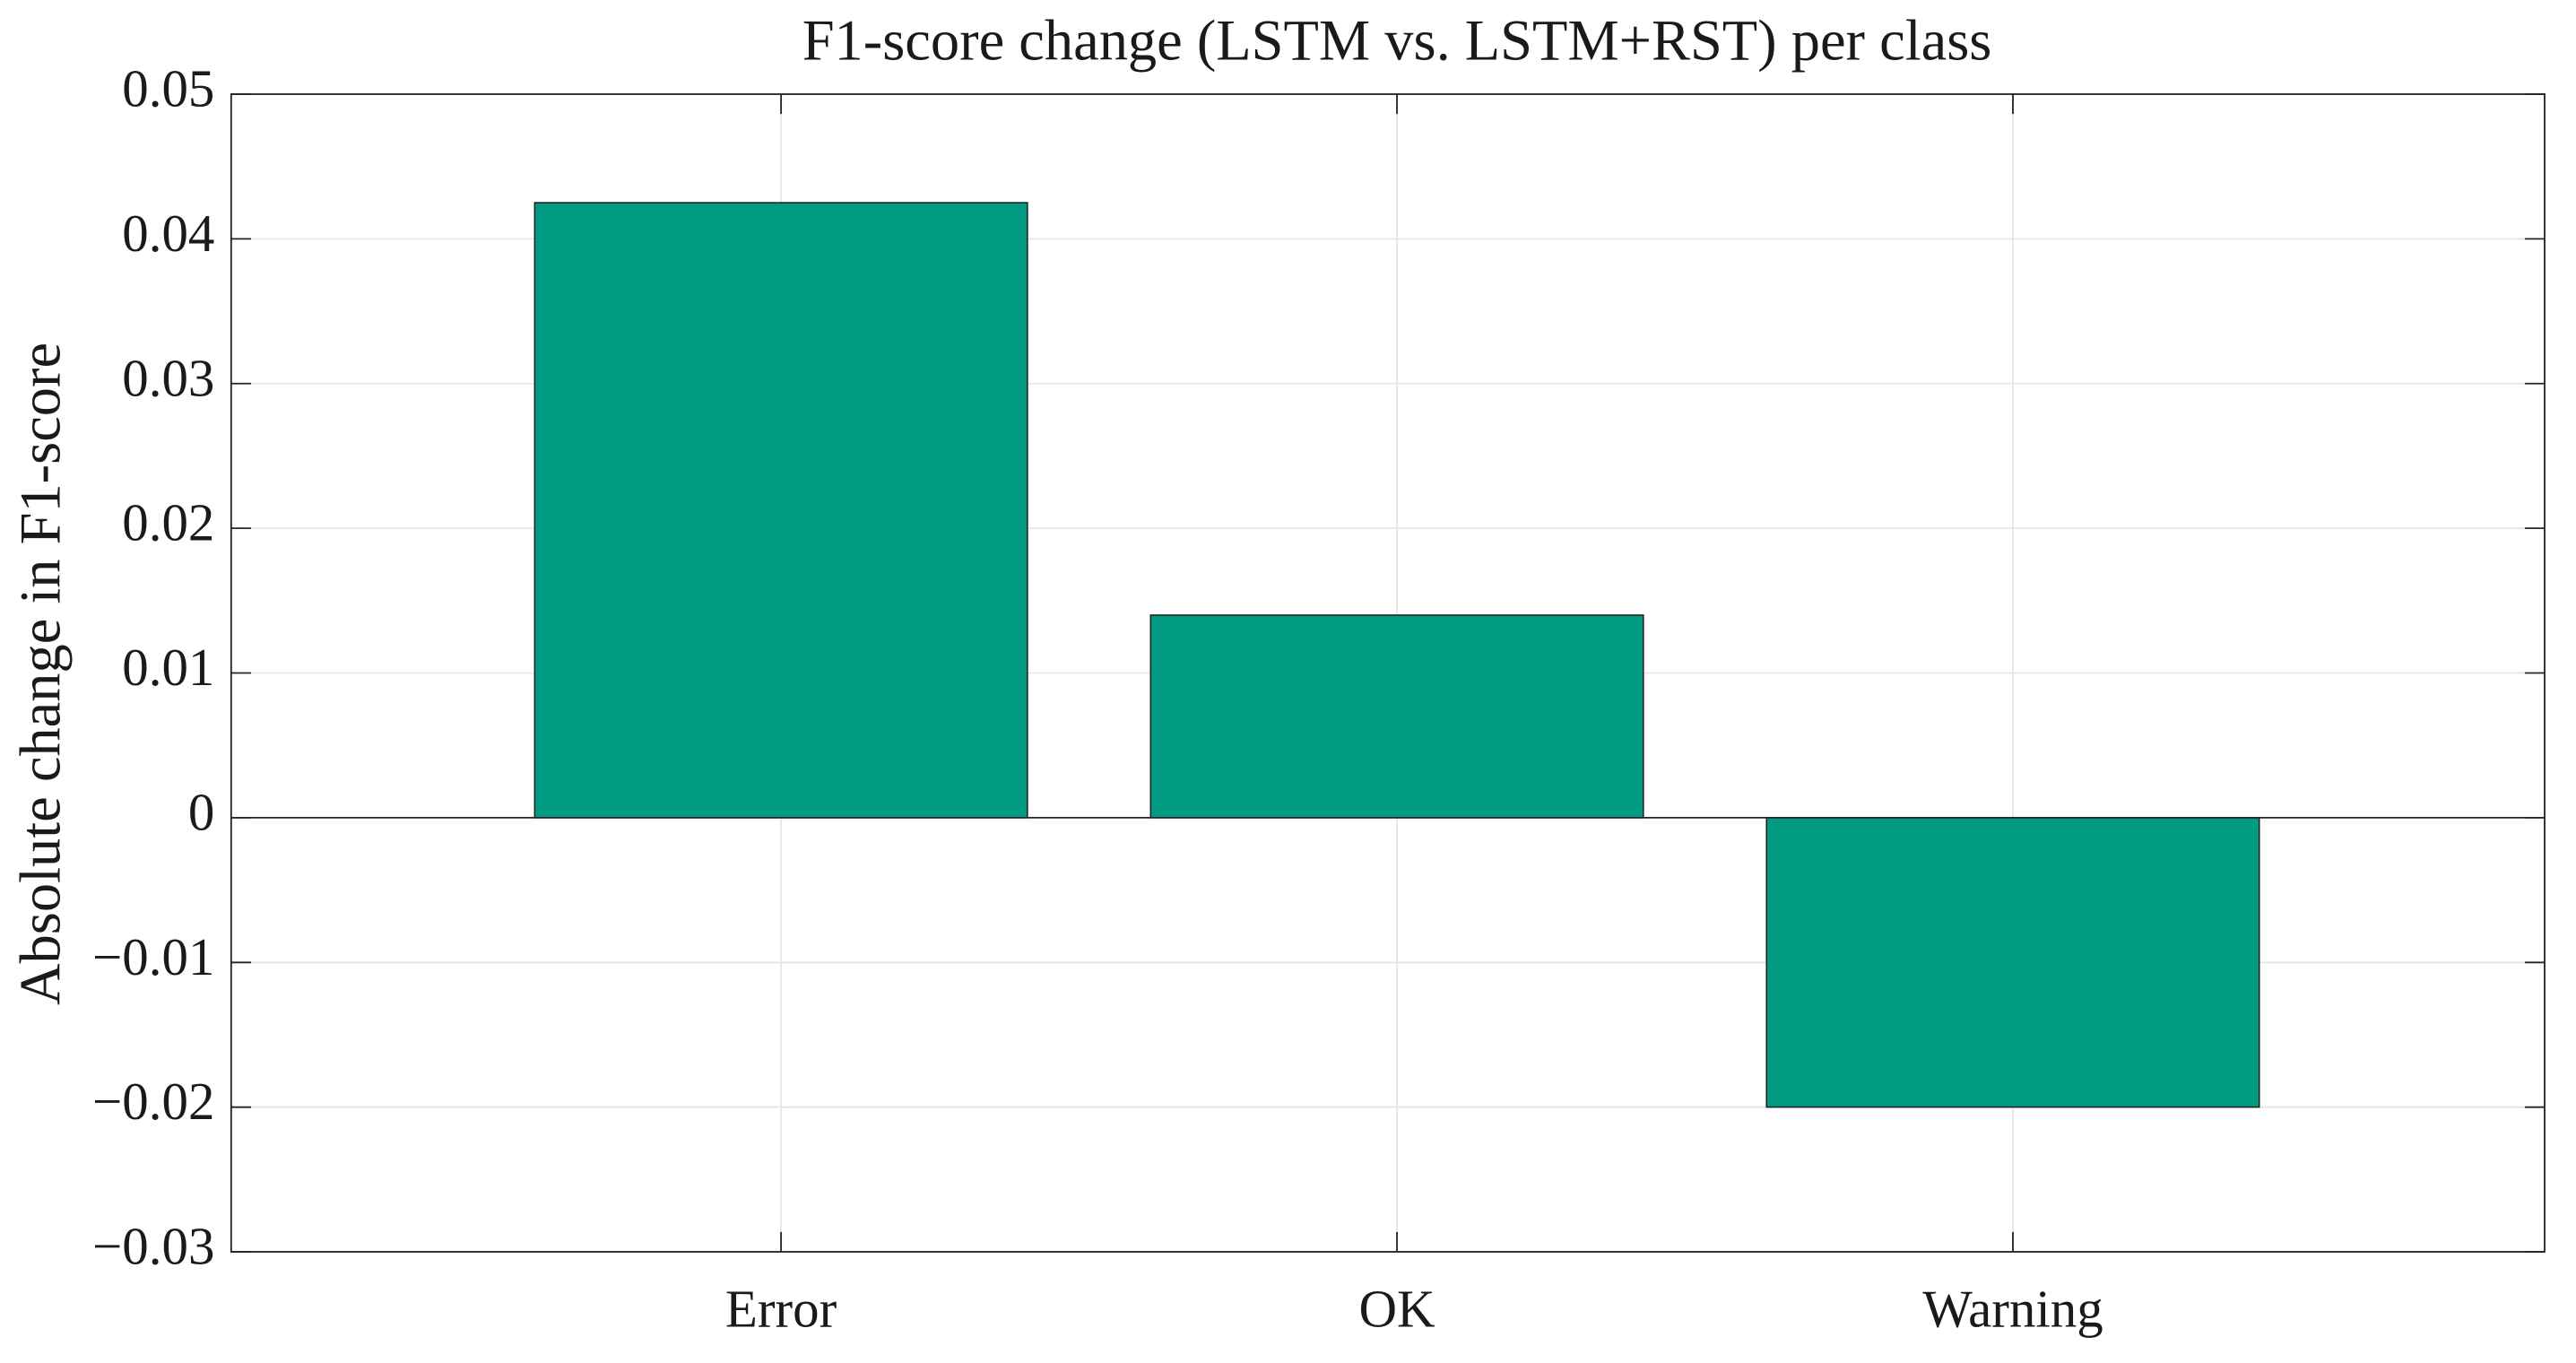 Image resolution: width=2576 pixels, height=1363 pixels. Describe the element at coordinates (168, 88) in the screenshot. I see `y-tick-label: 0.05` at that location.